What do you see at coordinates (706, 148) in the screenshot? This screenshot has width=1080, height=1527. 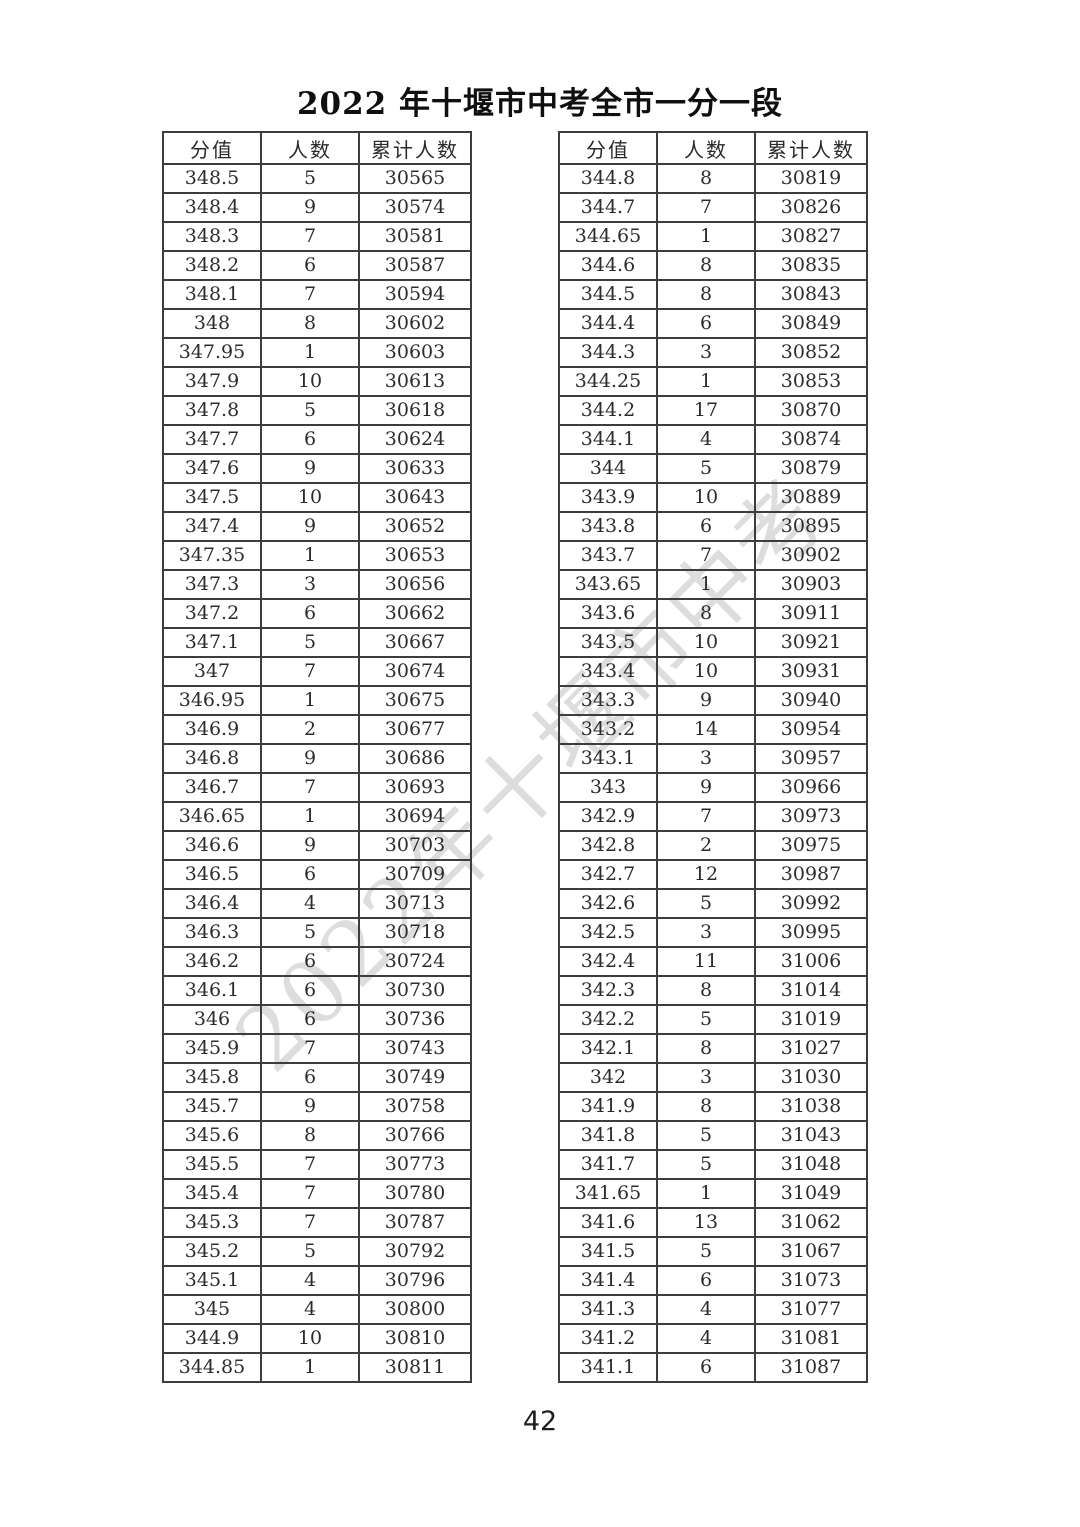 I see `col-header-count: 人数` at bounding box center [706, 148].